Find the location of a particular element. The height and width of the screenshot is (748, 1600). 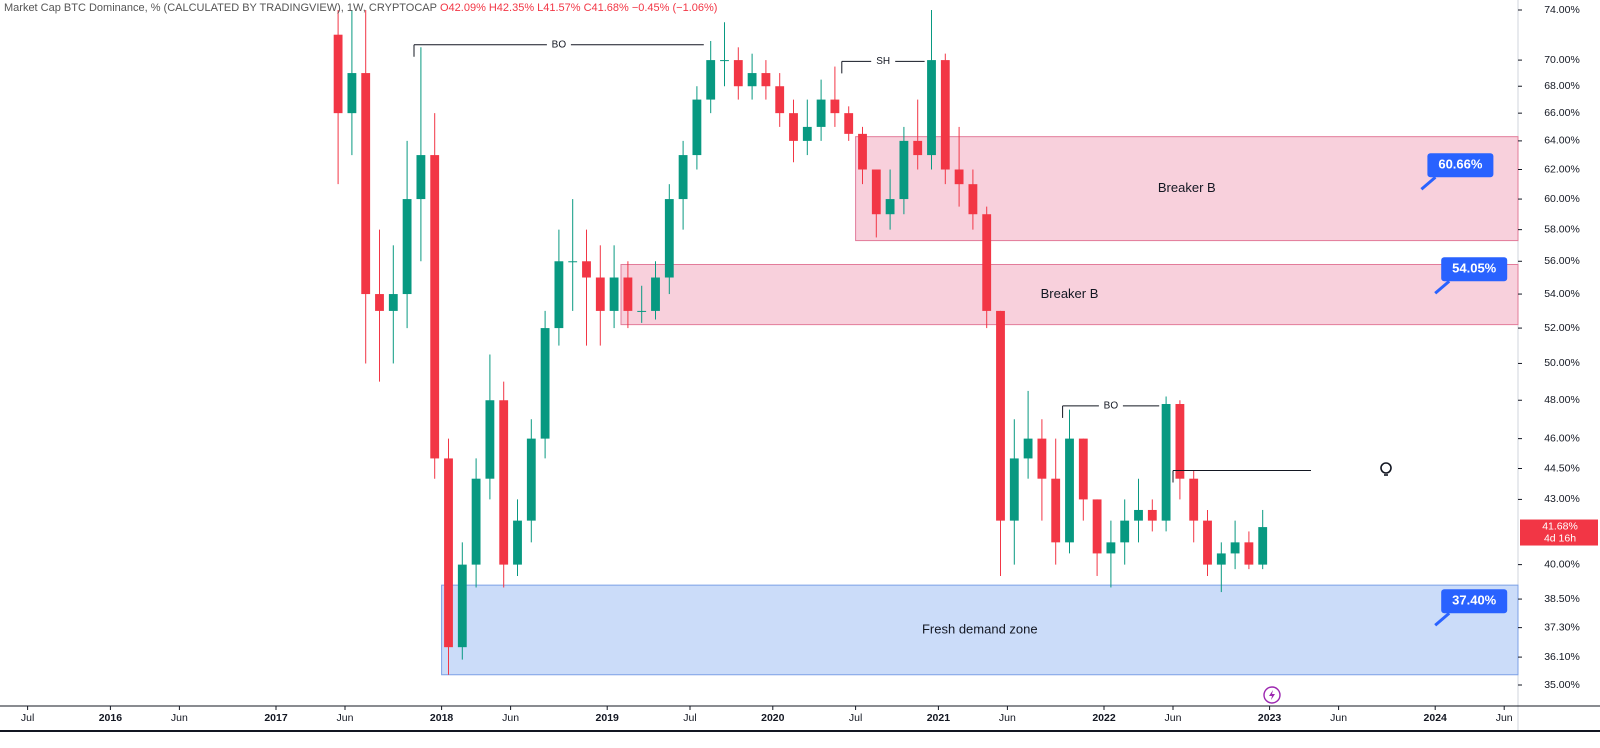

ohlc-value: H42.35% is located at coordinates (511, 8).